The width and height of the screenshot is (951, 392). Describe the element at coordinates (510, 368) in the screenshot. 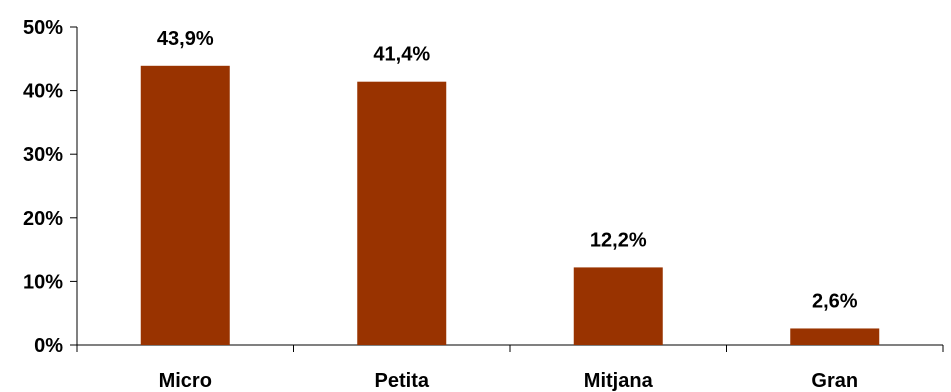

I see `x-axis: Micro Petita Mitjana Gran` at that location.